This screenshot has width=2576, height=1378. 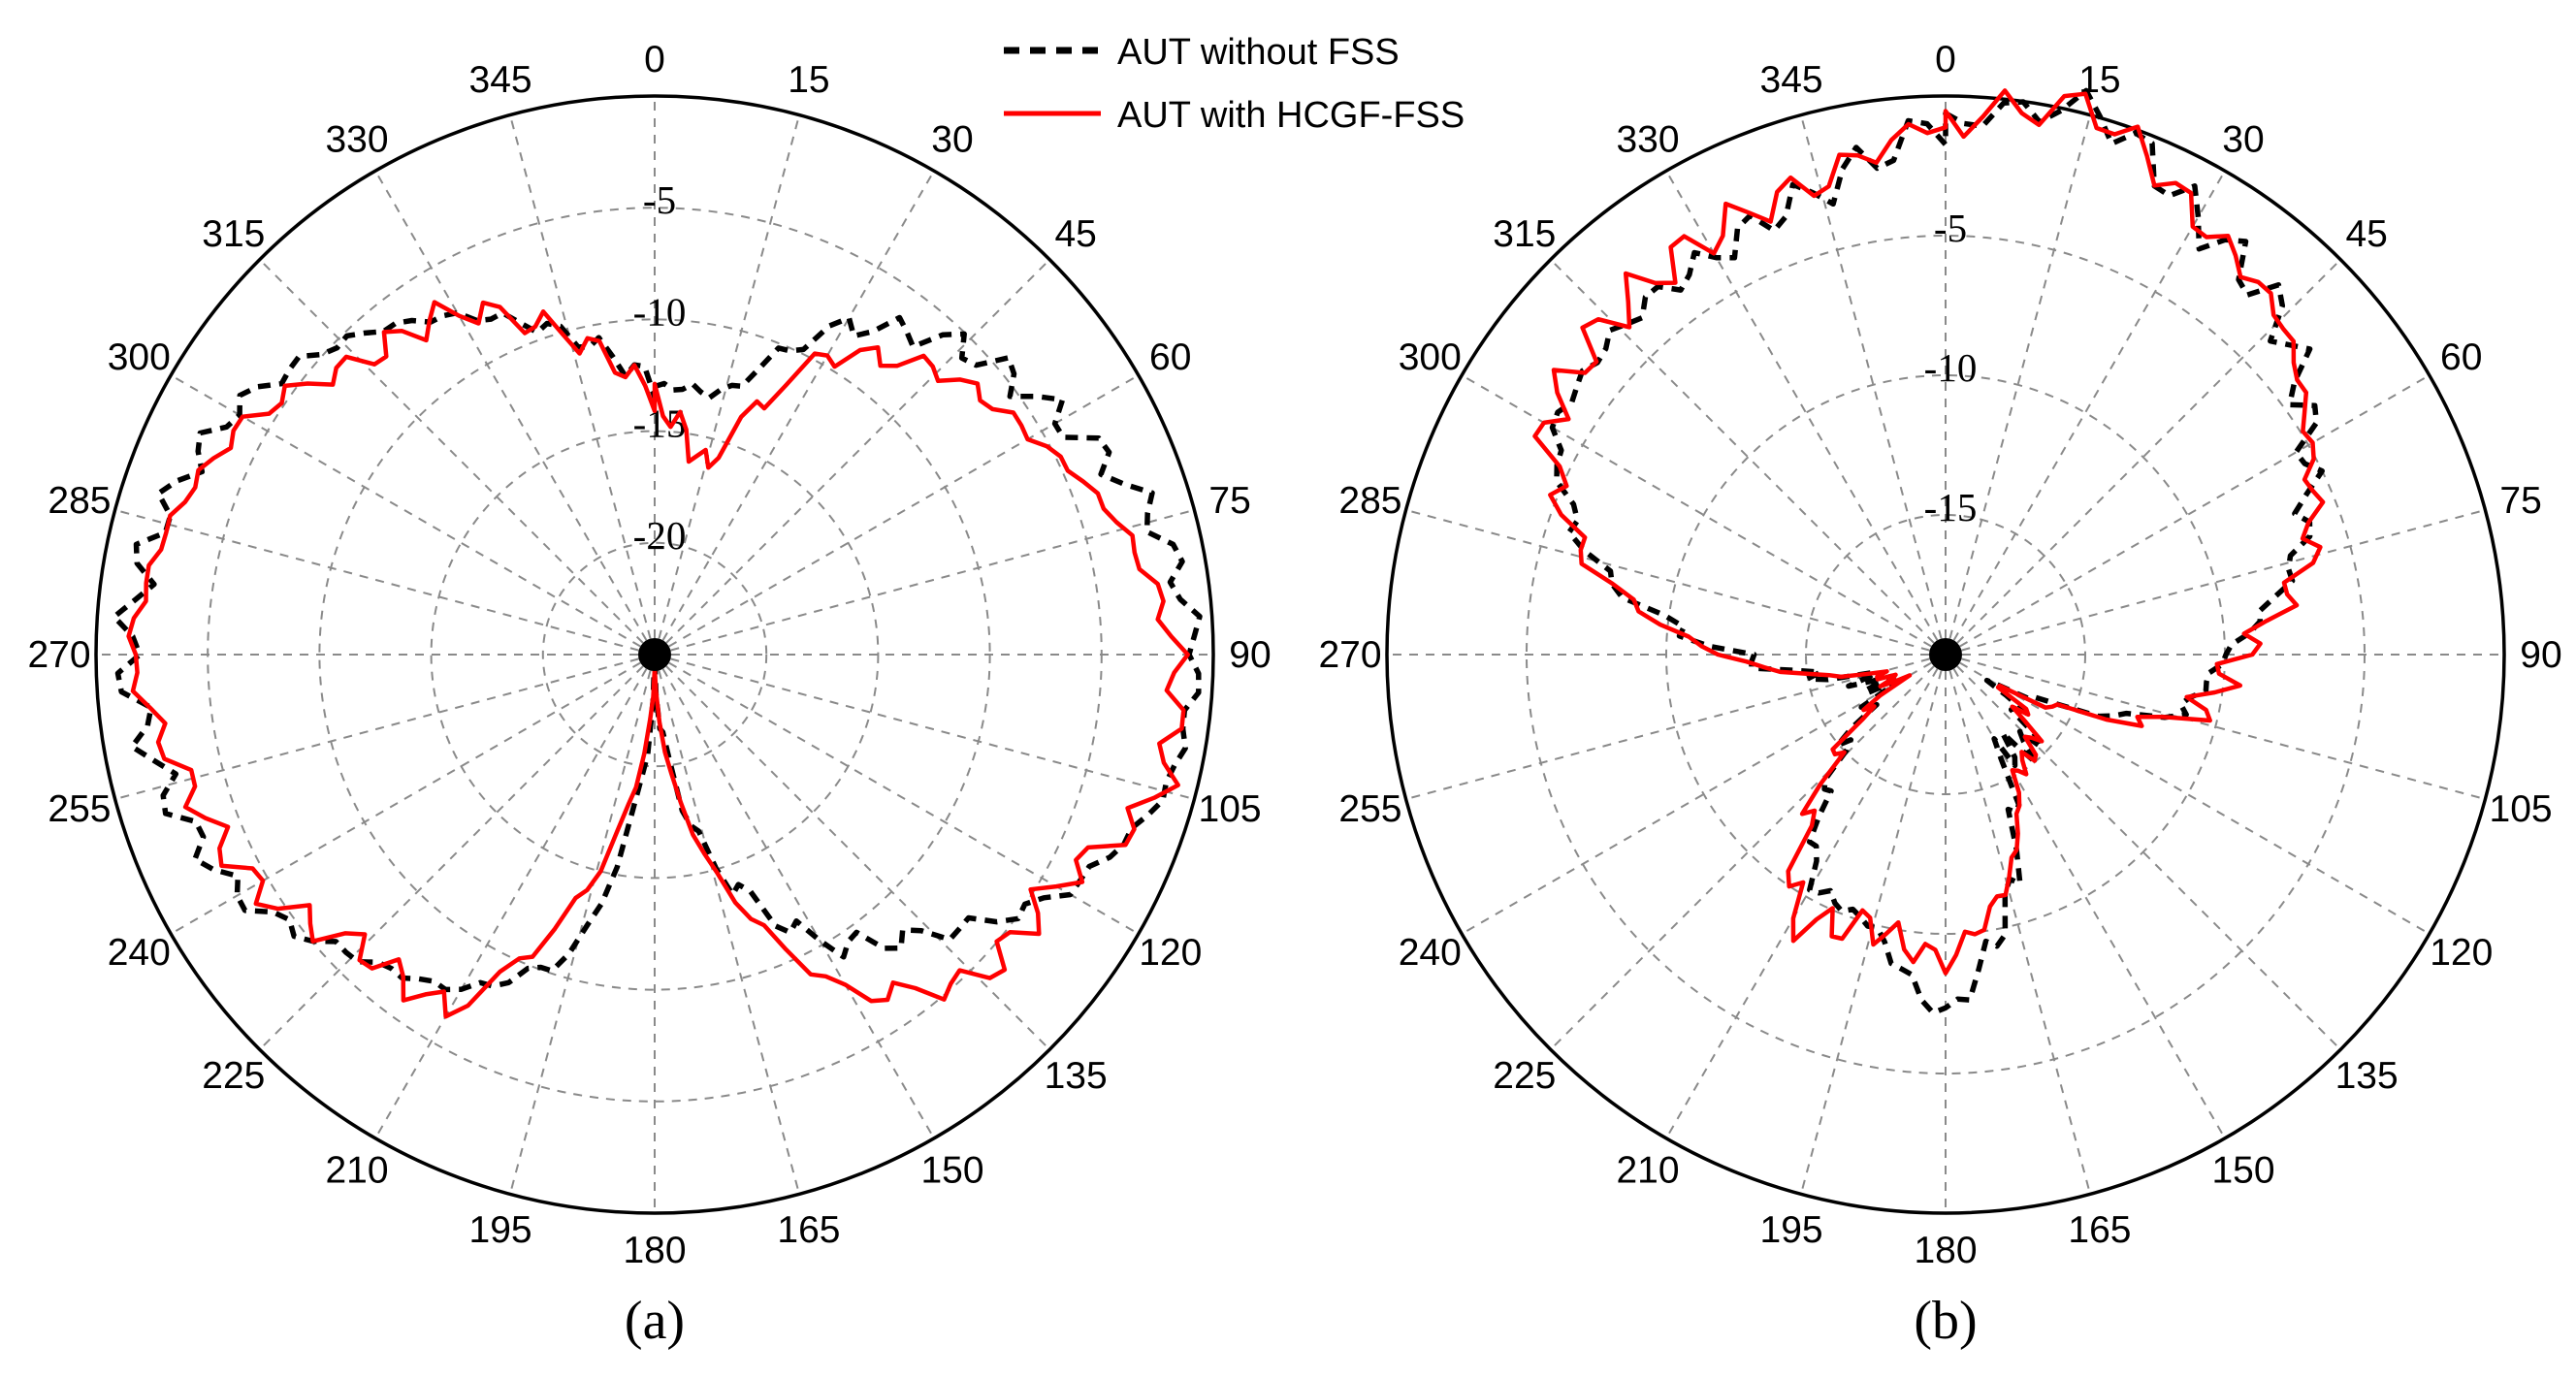 I want to click on legend-label-without-fss: AUT without FSS, so click(x=1258, y=52).